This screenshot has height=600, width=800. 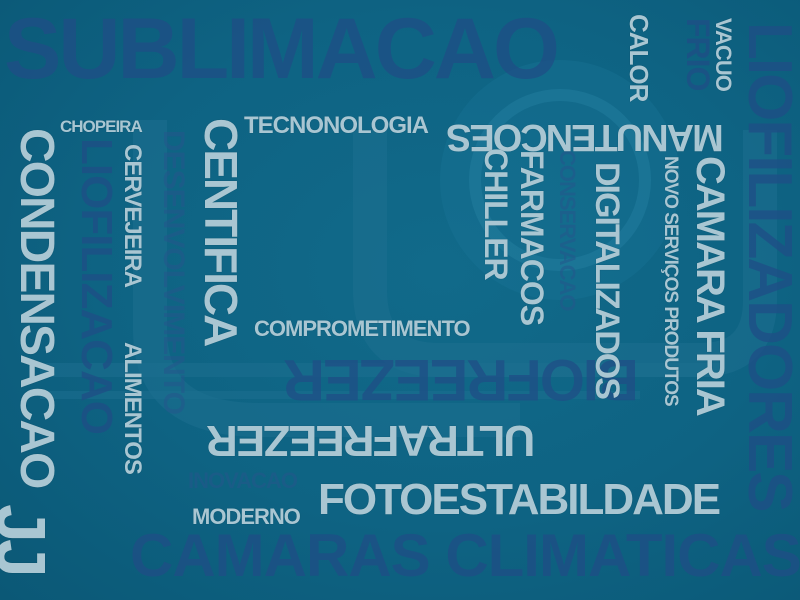 What do you see at coordinates (132, 215) in the screenshot?
I see `word-cervejeira: CERVEJEIRA` at bounding box center [132, 215].